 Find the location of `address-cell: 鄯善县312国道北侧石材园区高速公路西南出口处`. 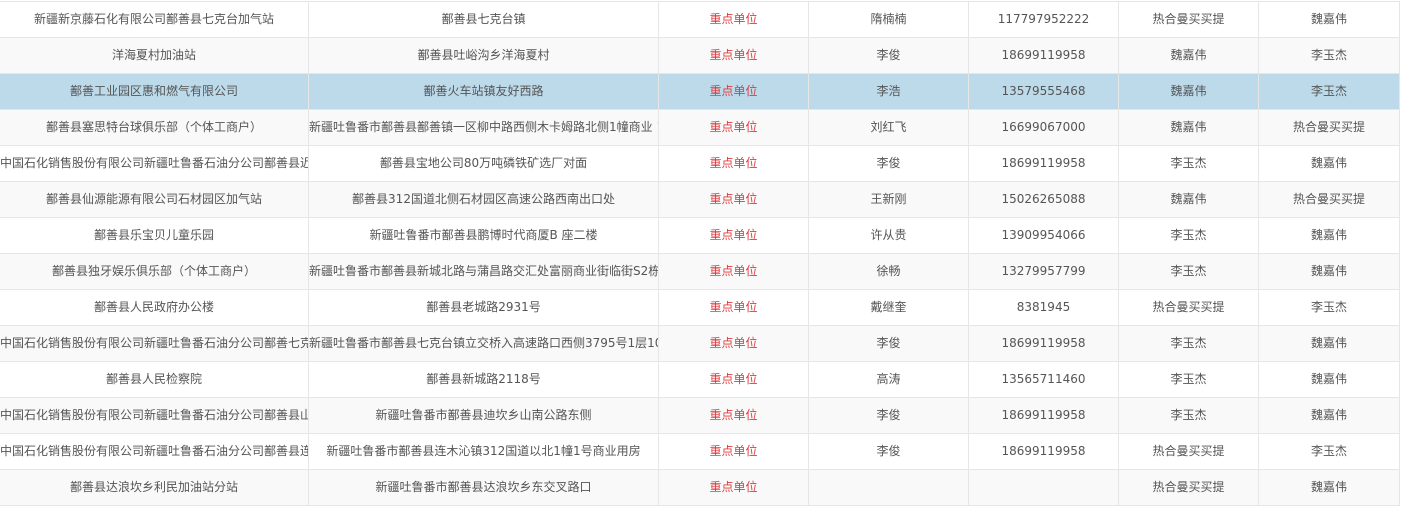

address-cell: 鄯善县312国道北侧石材园区高速公路西南出口处 is located at coordinates (483, 199).